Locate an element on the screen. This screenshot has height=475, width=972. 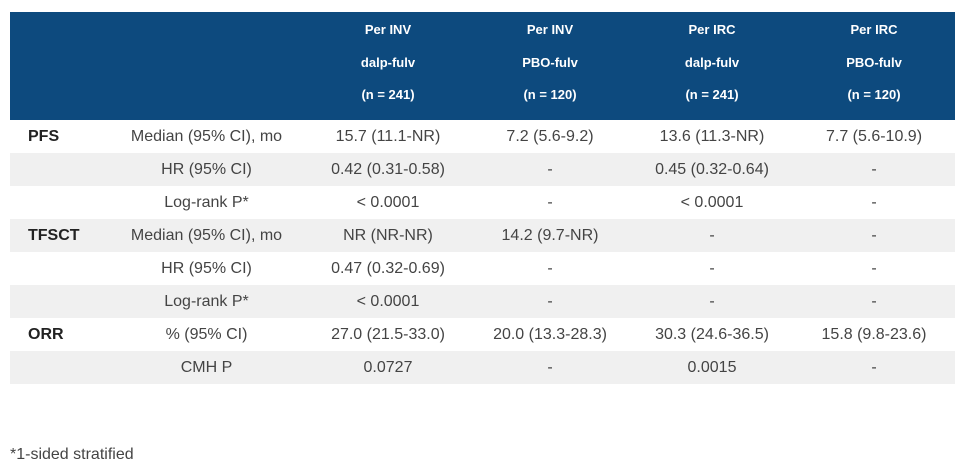
header-col-irc-pbo: Per IRC PBO-fulv (n = 120) is located at coordinates (874, 66).